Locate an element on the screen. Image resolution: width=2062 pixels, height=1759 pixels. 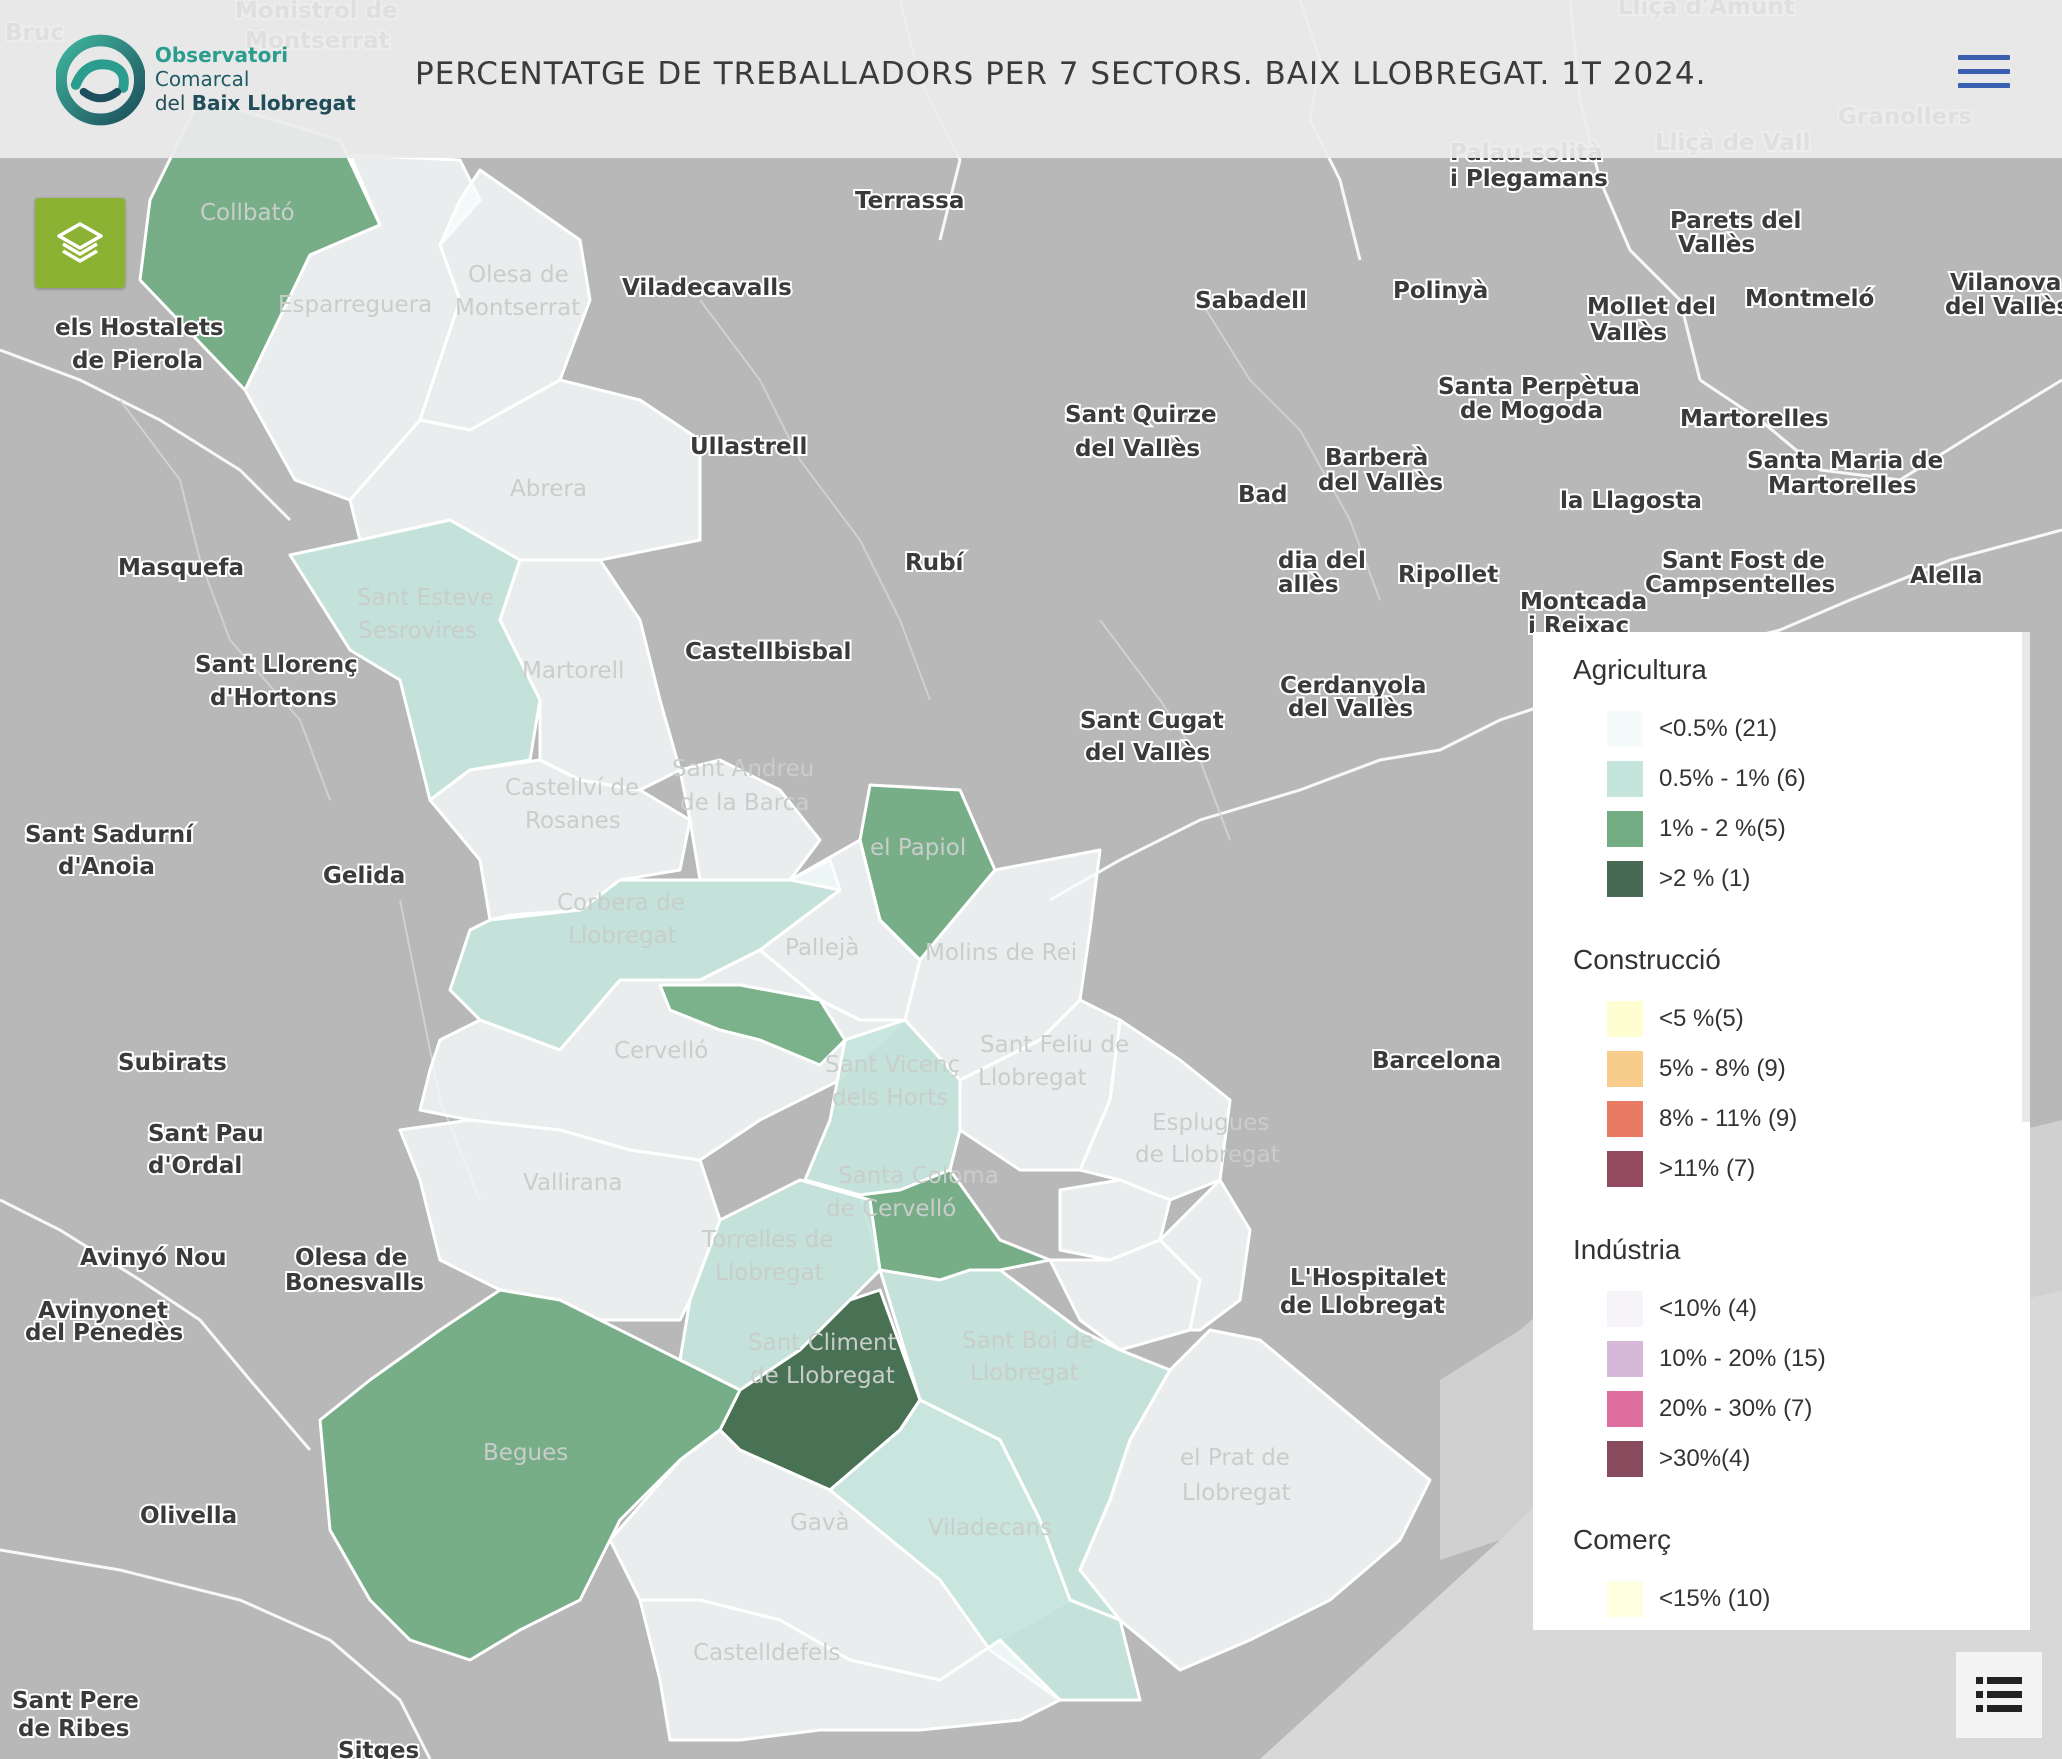
place-label: Sant Pere is located at coordinates (75, 1701).